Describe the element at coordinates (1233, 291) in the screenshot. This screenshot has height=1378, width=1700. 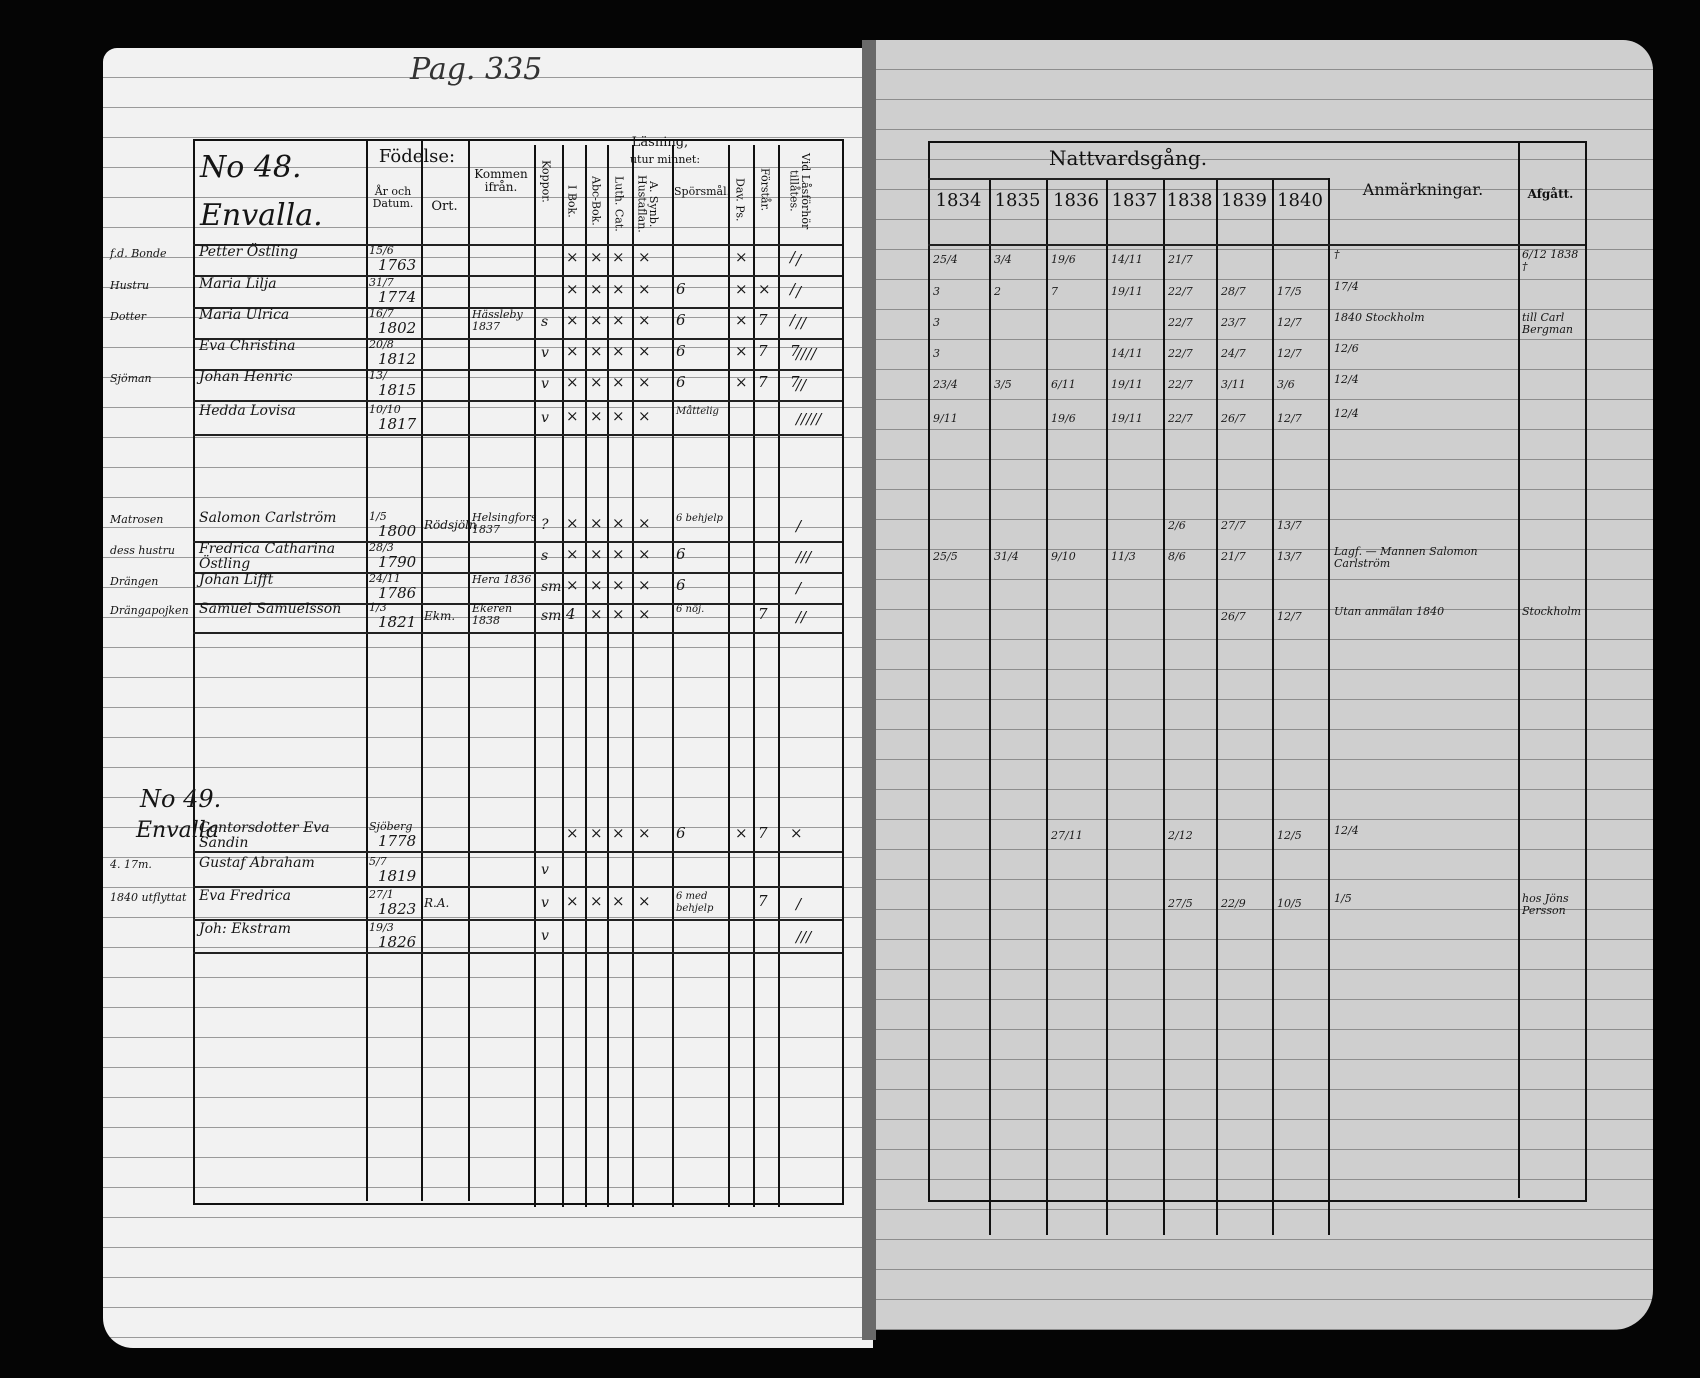
I see `communion-date: 28/7` at that location.